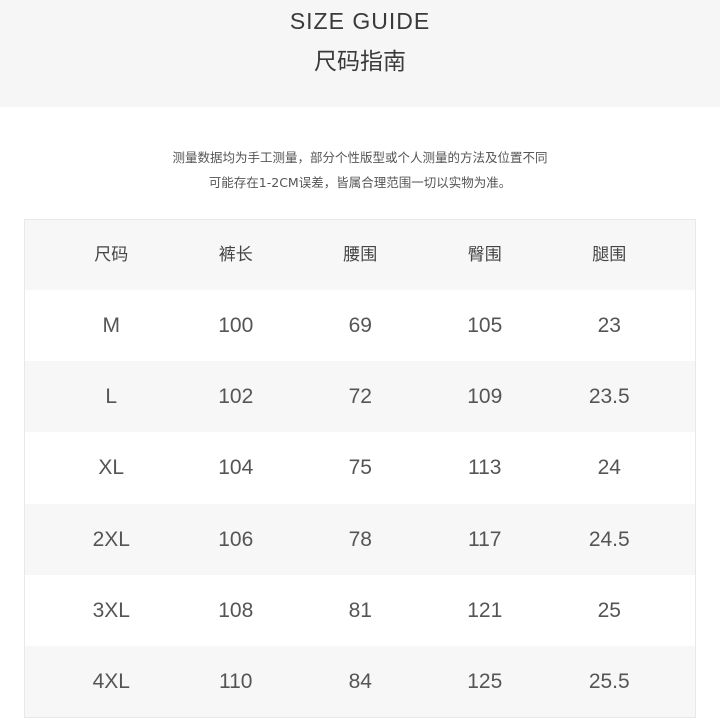  Describe the element at coordinates (111, 397) in the screenshot. I see `table-cell: L` at that location.